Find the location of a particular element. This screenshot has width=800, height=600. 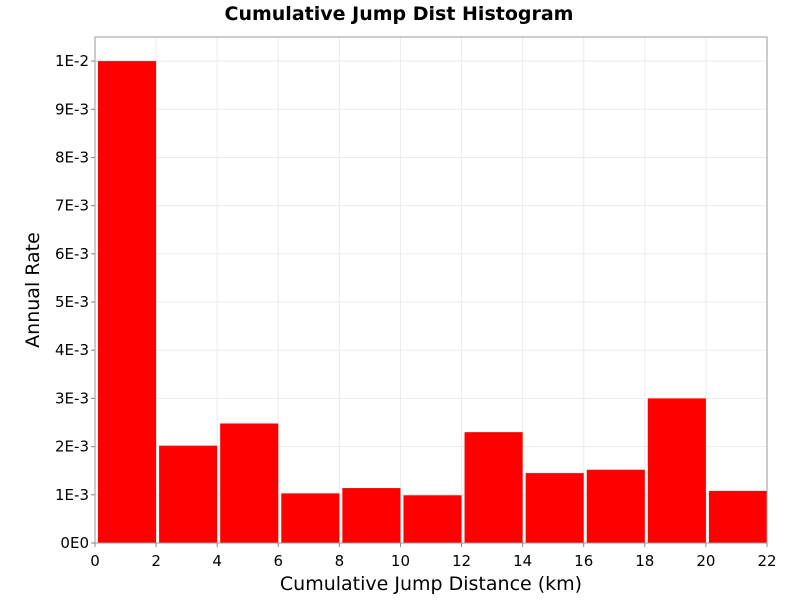

y-tick-label: 1E-3 is located at coordinates (72, 495).